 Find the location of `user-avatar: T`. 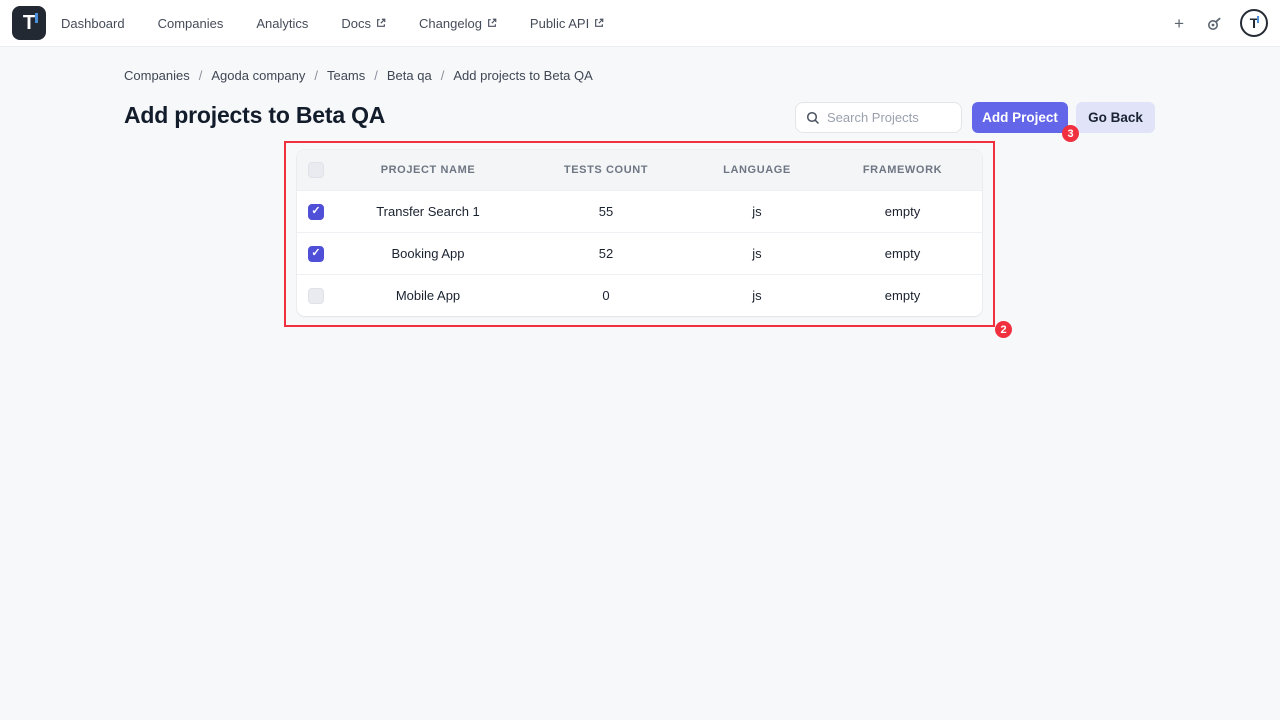

user-avatar: T is located at coordinates (1254, 23).